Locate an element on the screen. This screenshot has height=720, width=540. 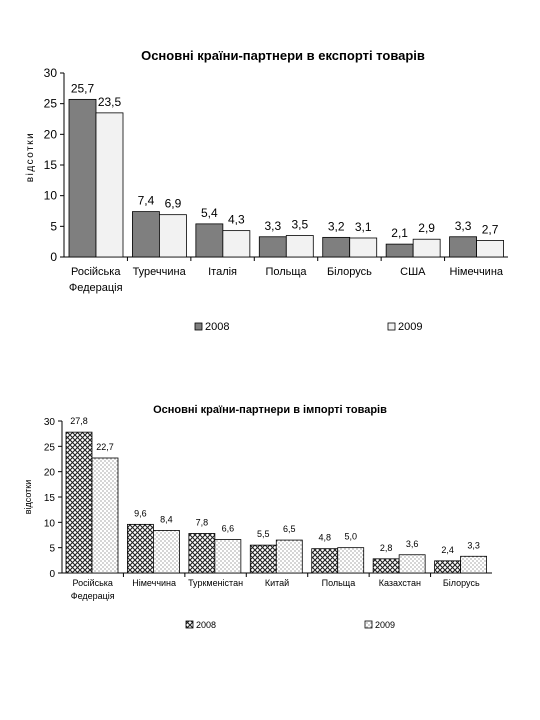
data-label: 5,5 is located at coordinates (263, 534).